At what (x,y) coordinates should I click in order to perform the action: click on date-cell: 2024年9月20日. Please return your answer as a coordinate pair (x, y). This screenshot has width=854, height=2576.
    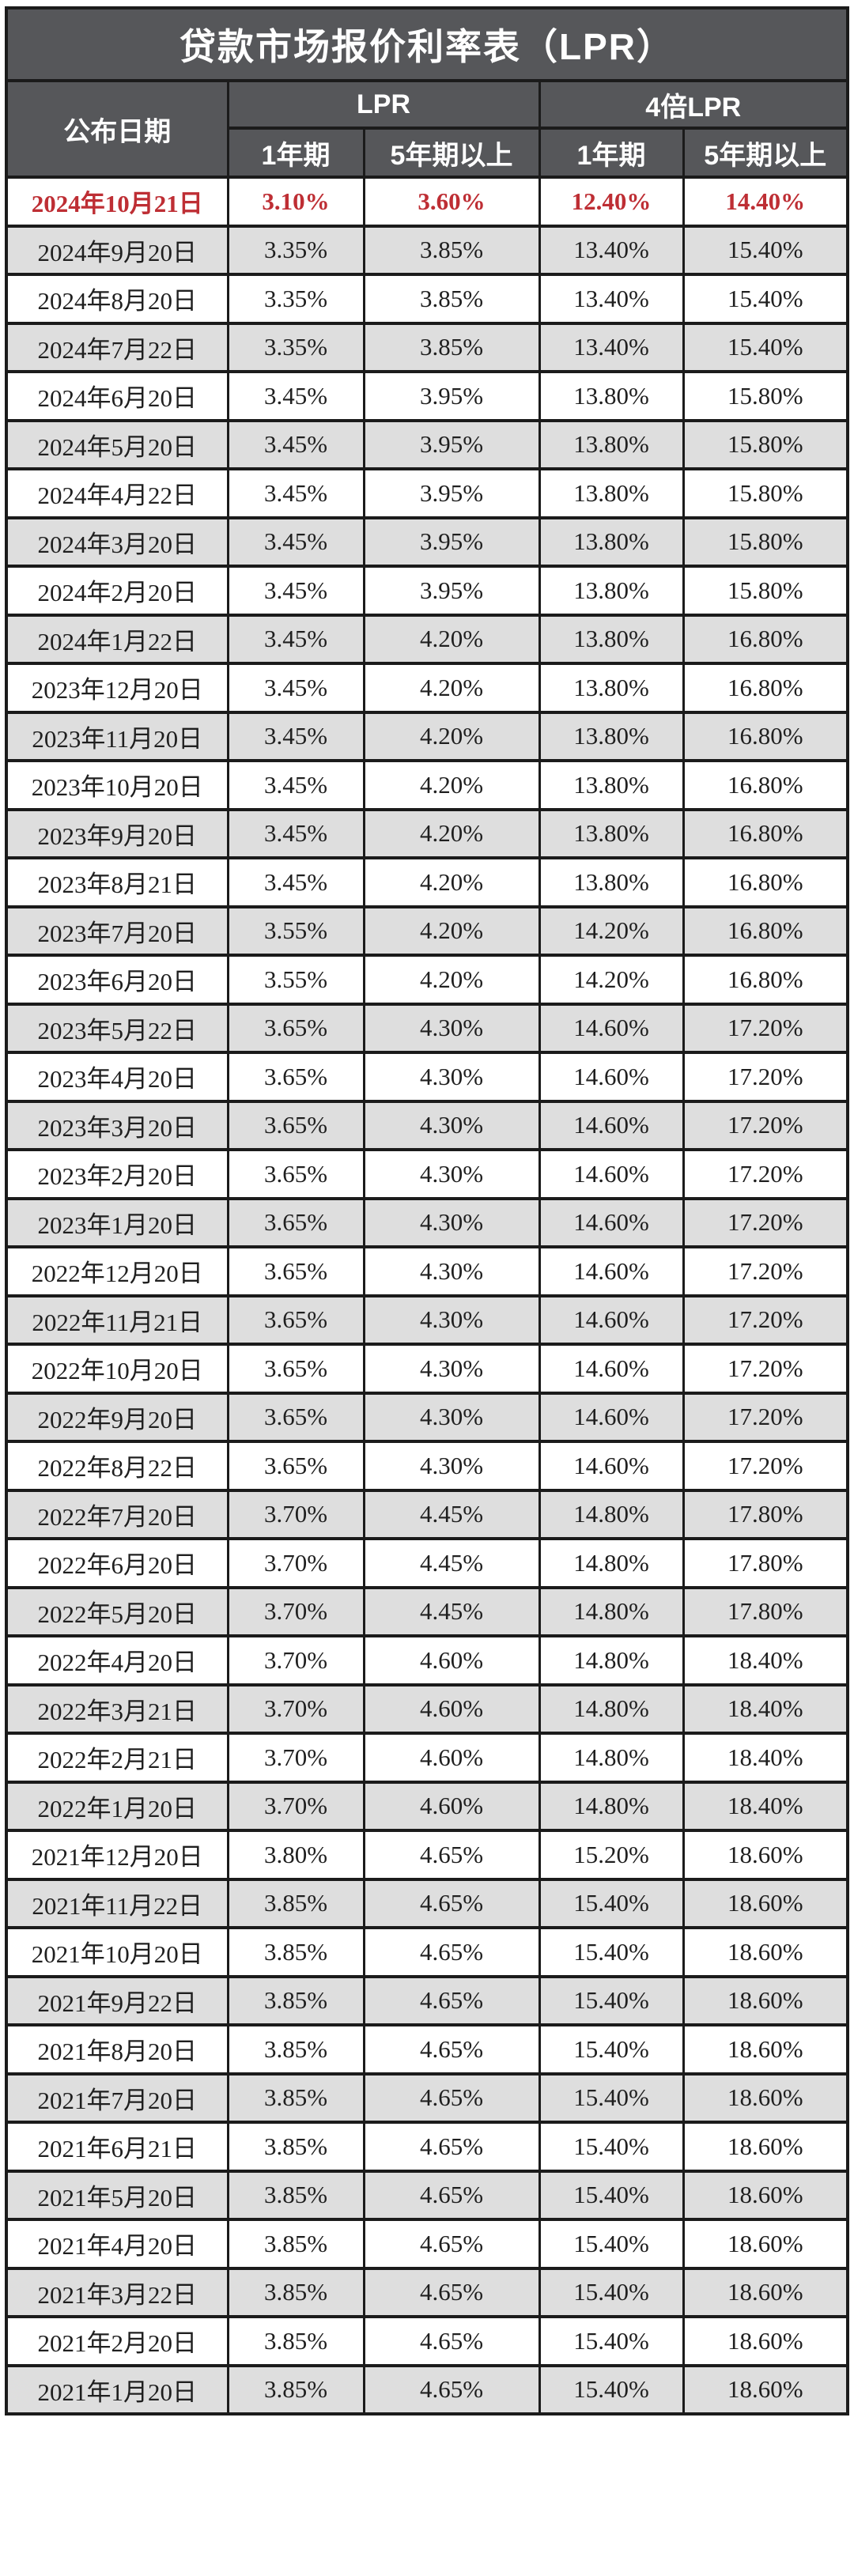
    Looking at the image, I should click on (117, 250).